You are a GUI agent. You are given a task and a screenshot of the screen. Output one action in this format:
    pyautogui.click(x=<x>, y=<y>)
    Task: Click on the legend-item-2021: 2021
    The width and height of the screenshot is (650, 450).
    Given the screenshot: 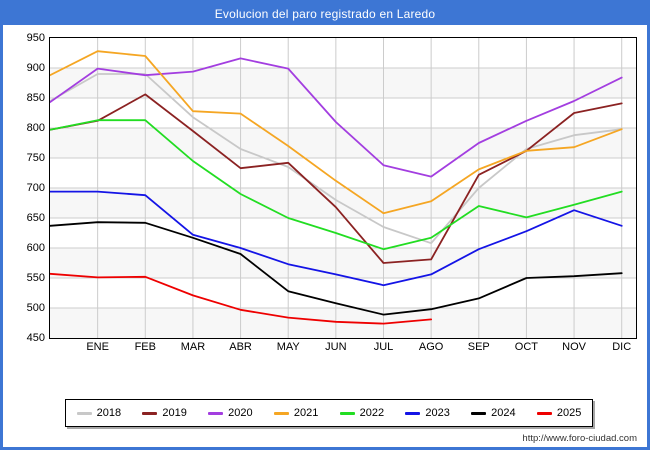 What is the action you would take?
    pyautogui.click(x=296, y=413)
    